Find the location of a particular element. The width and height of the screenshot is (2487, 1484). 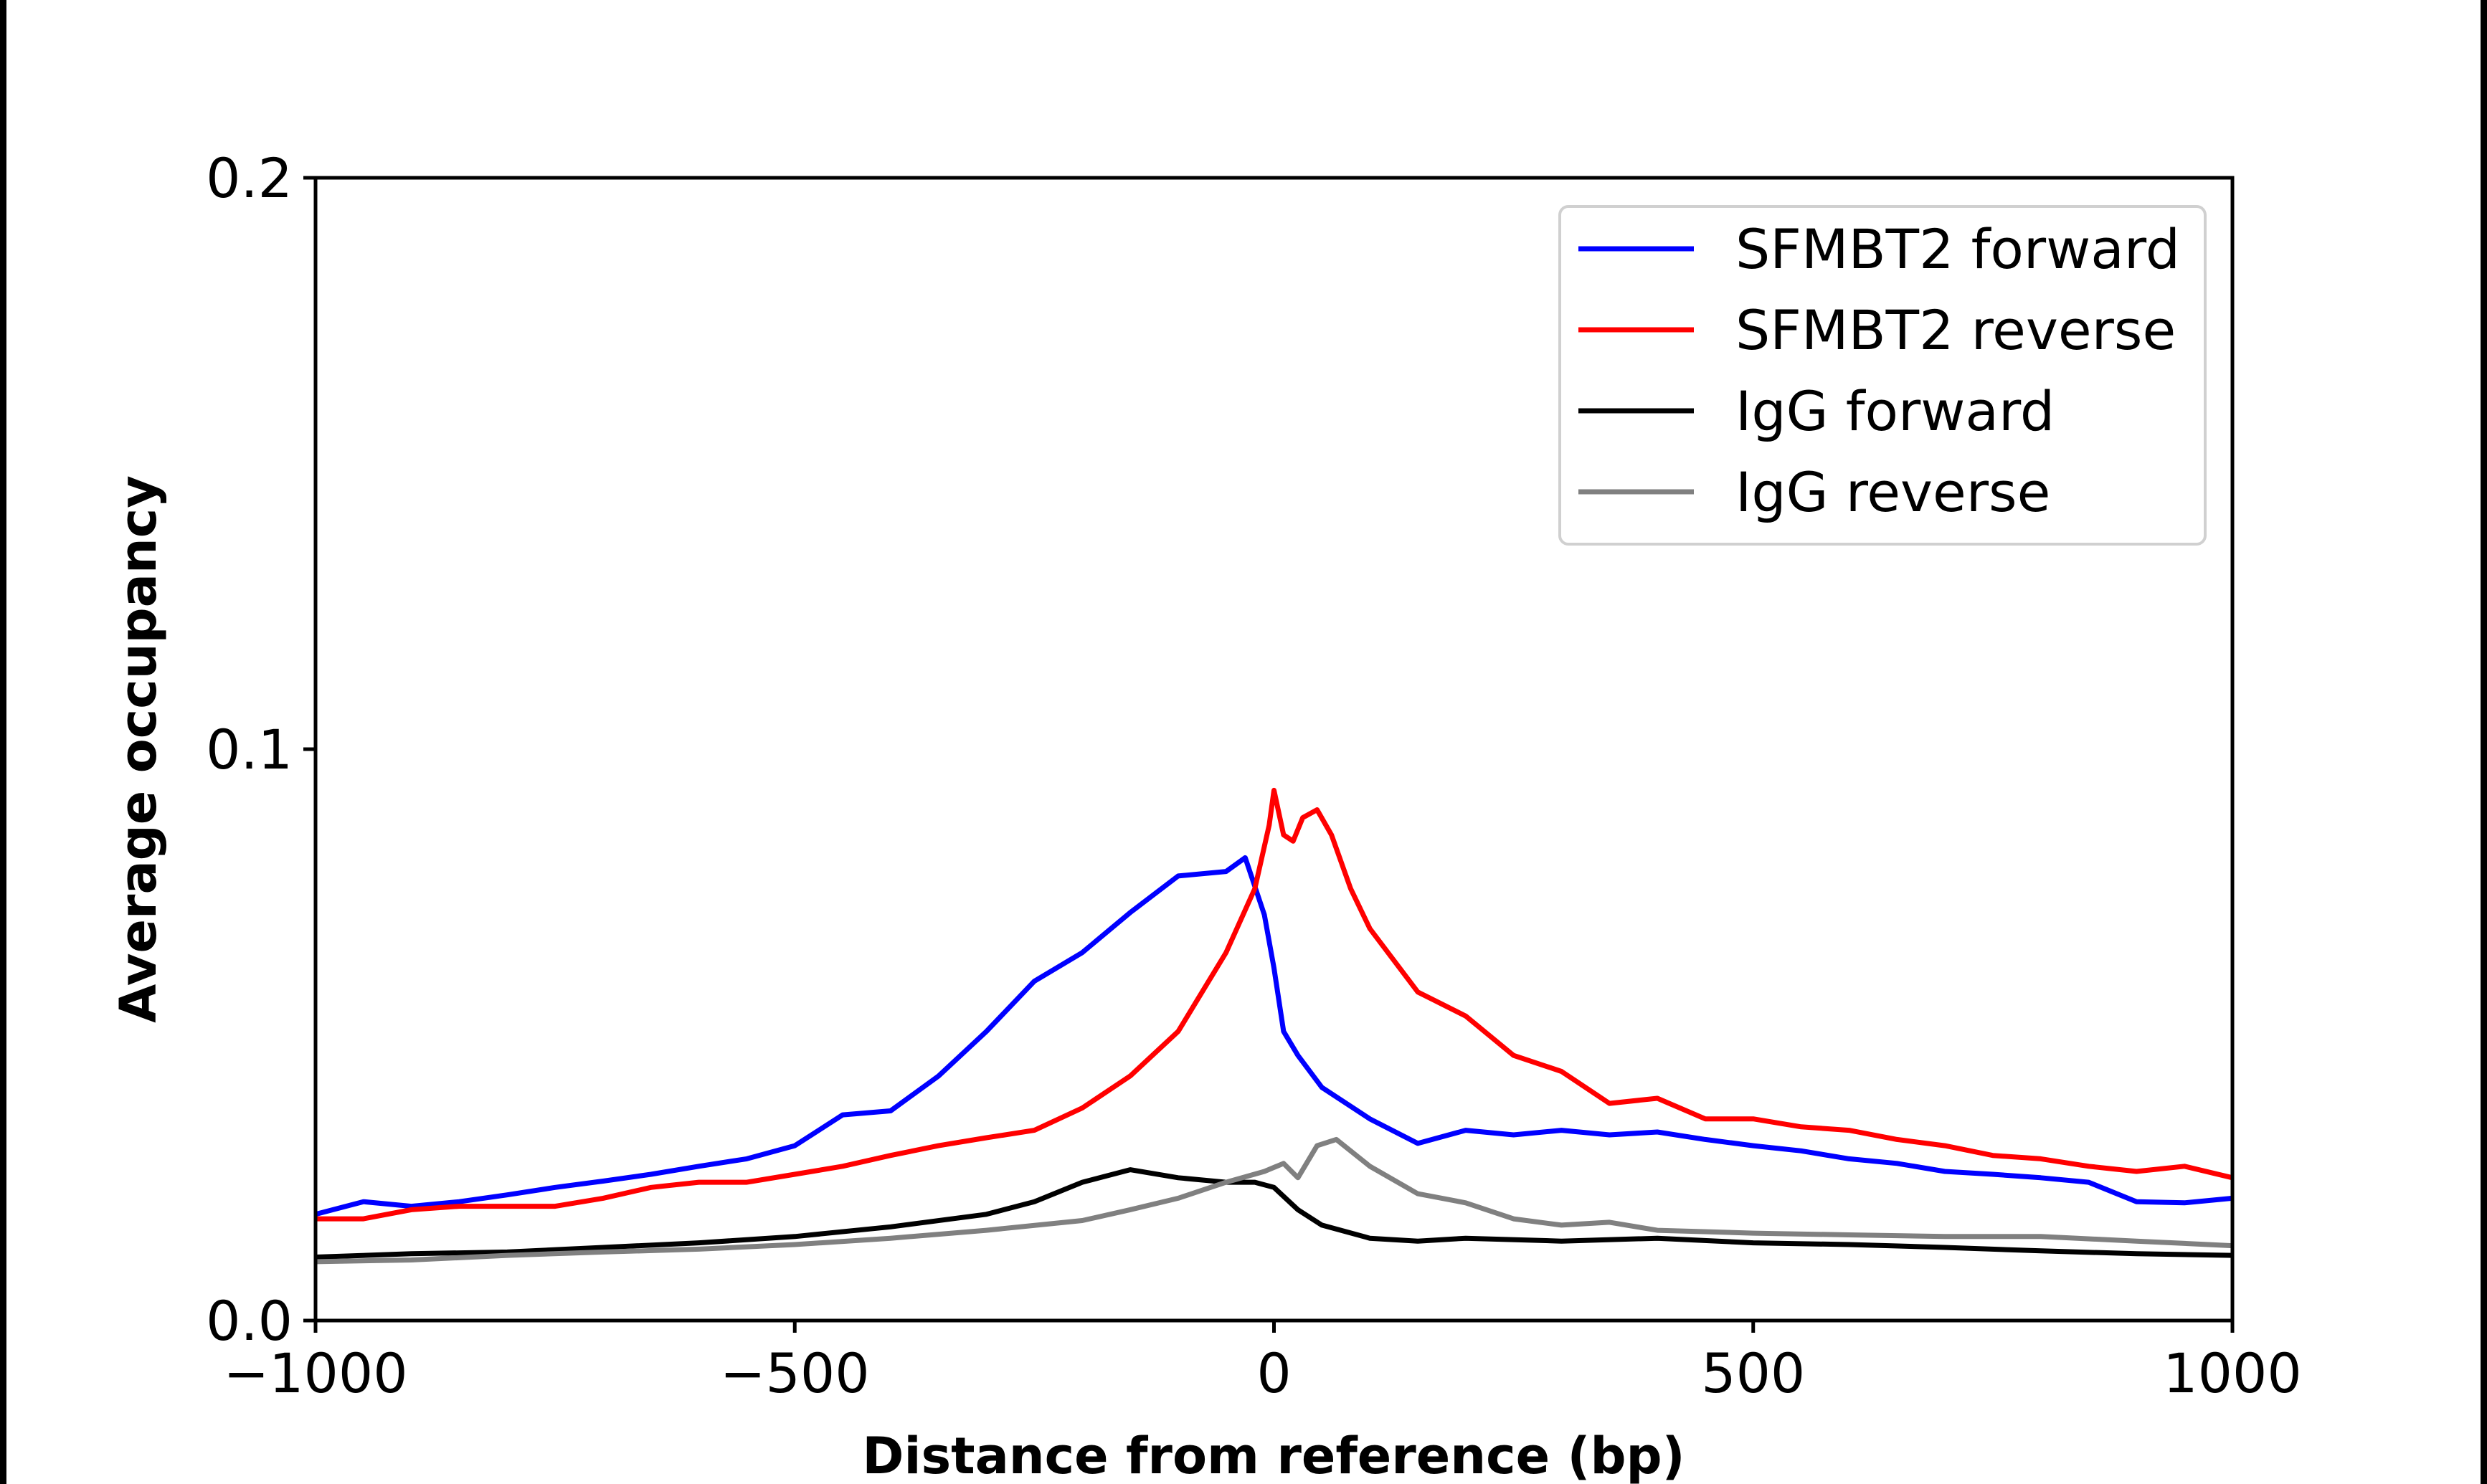

right-border is located at coordinates (2484, 742).